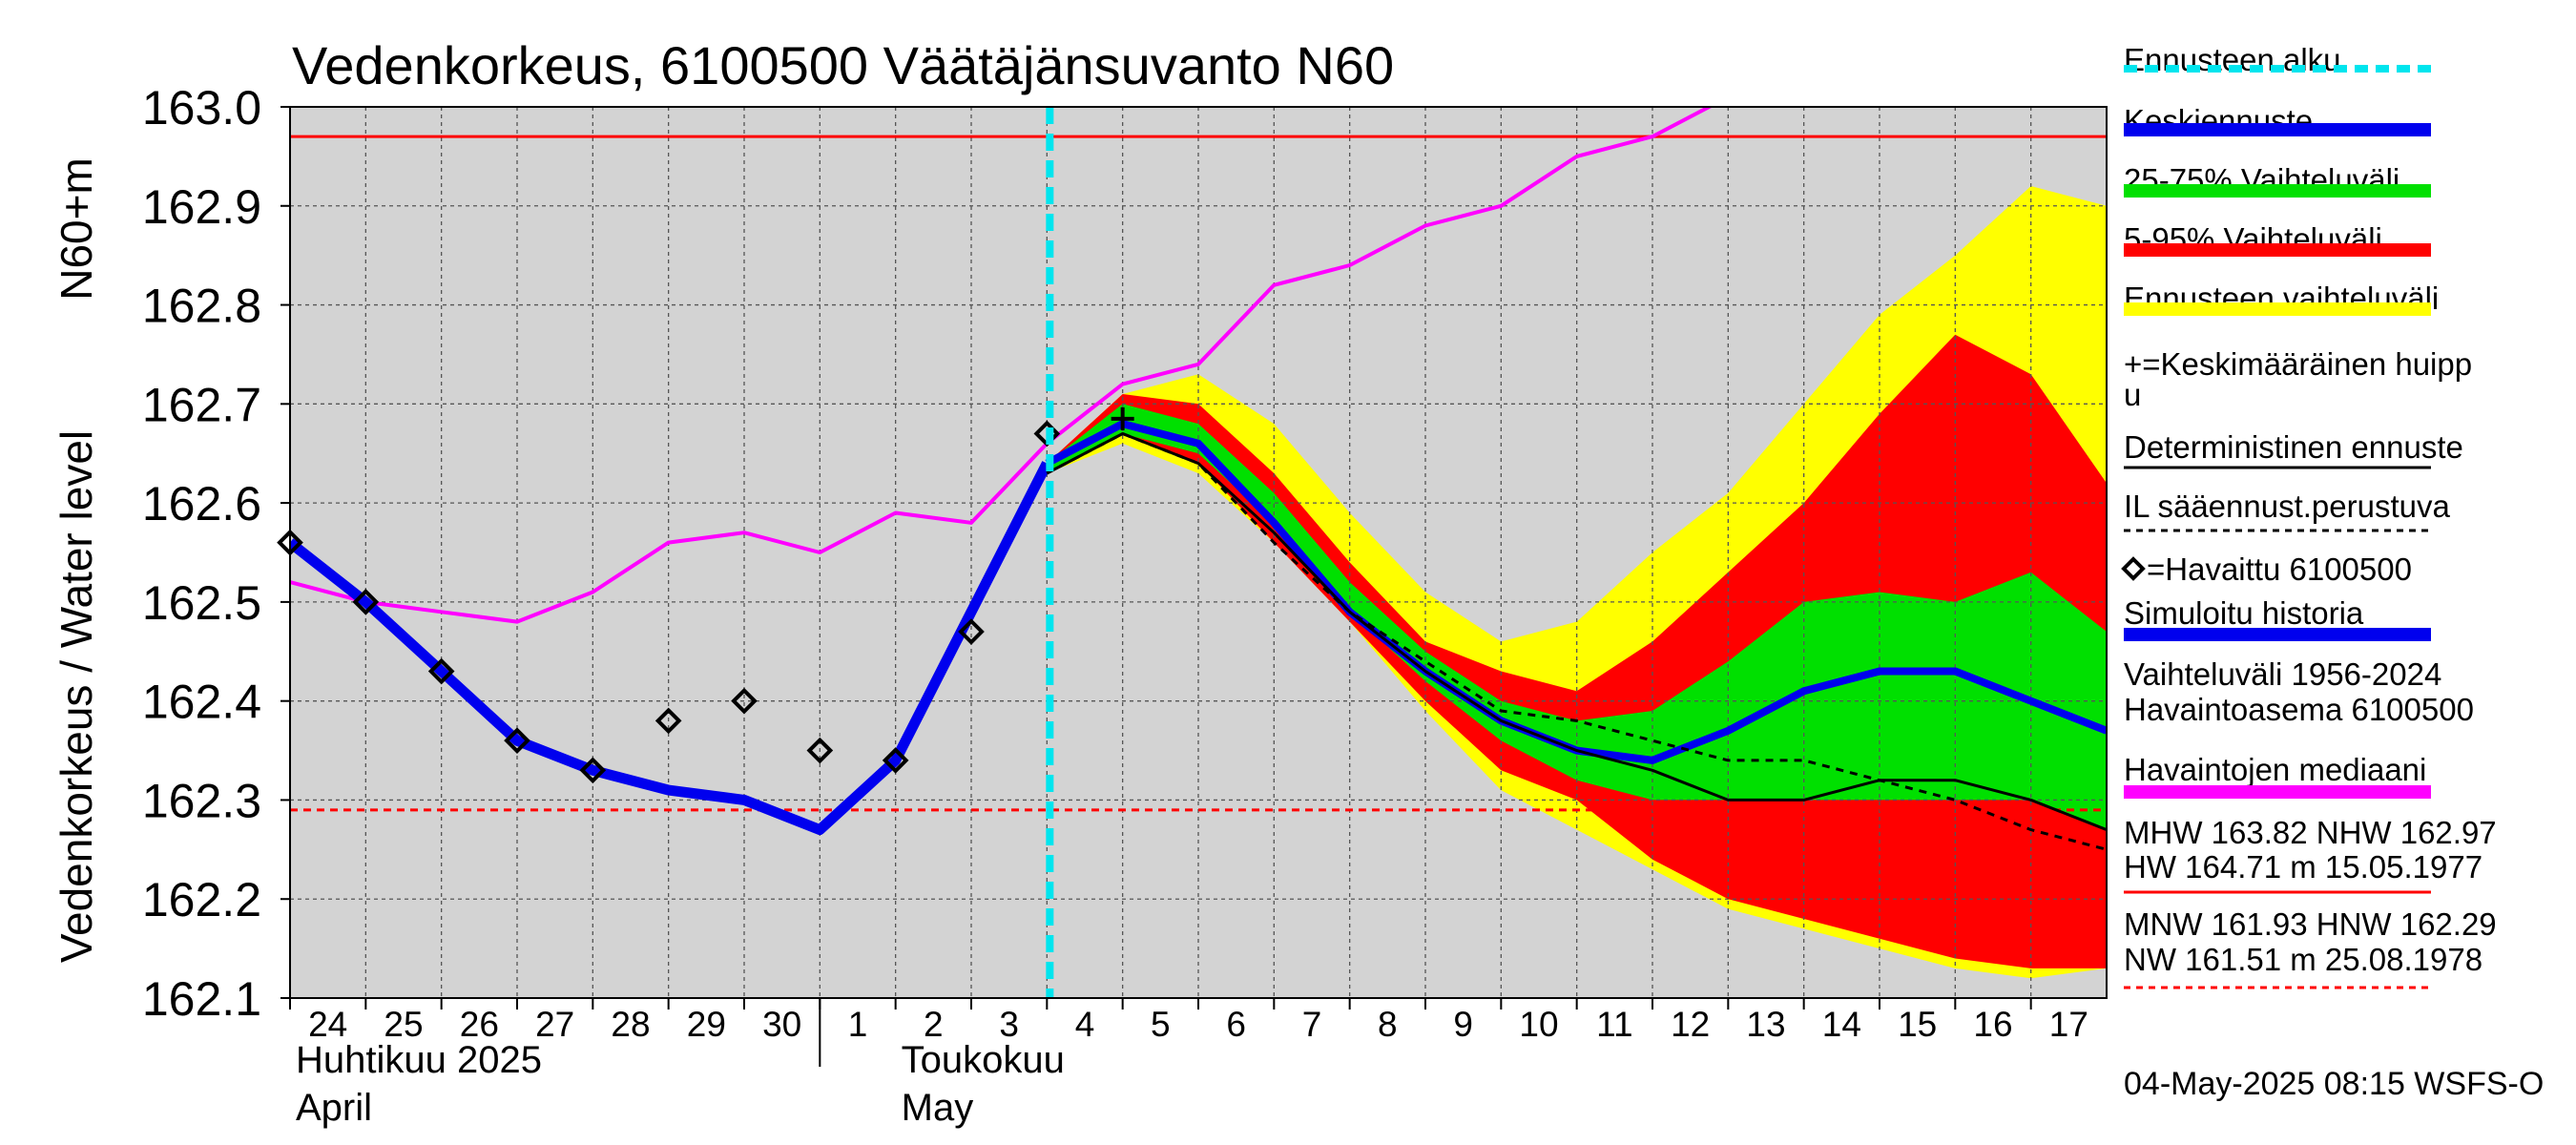 The image size is (2576, 1145). What do you see at coordinates (201, 207) in the screenshot?
I see `y-tick-label: 162.9` at bounding box center [201, 207].